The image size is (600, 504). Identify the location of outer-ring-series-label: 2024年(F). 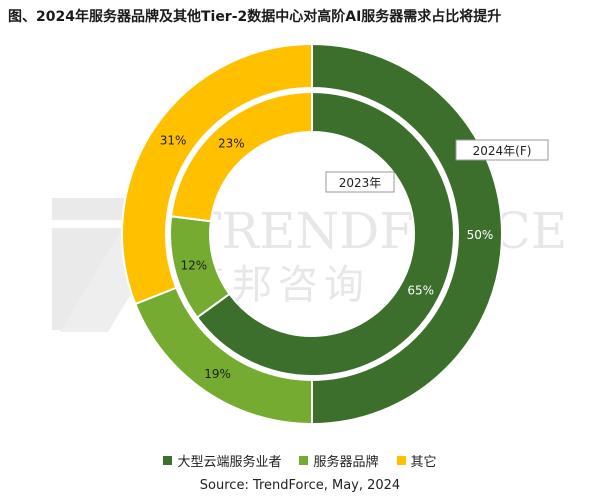
(502, 150).